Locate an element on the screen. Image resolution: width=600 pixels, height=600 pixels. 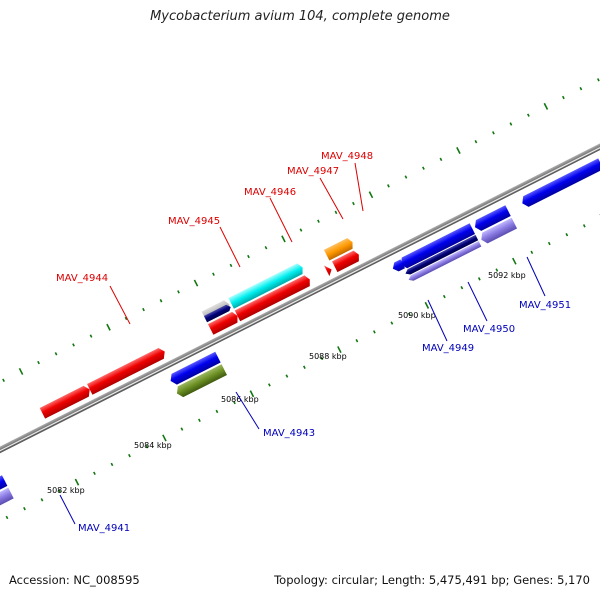
accession-text: Accession: NC_008595 is located at coordinates (74, 580).